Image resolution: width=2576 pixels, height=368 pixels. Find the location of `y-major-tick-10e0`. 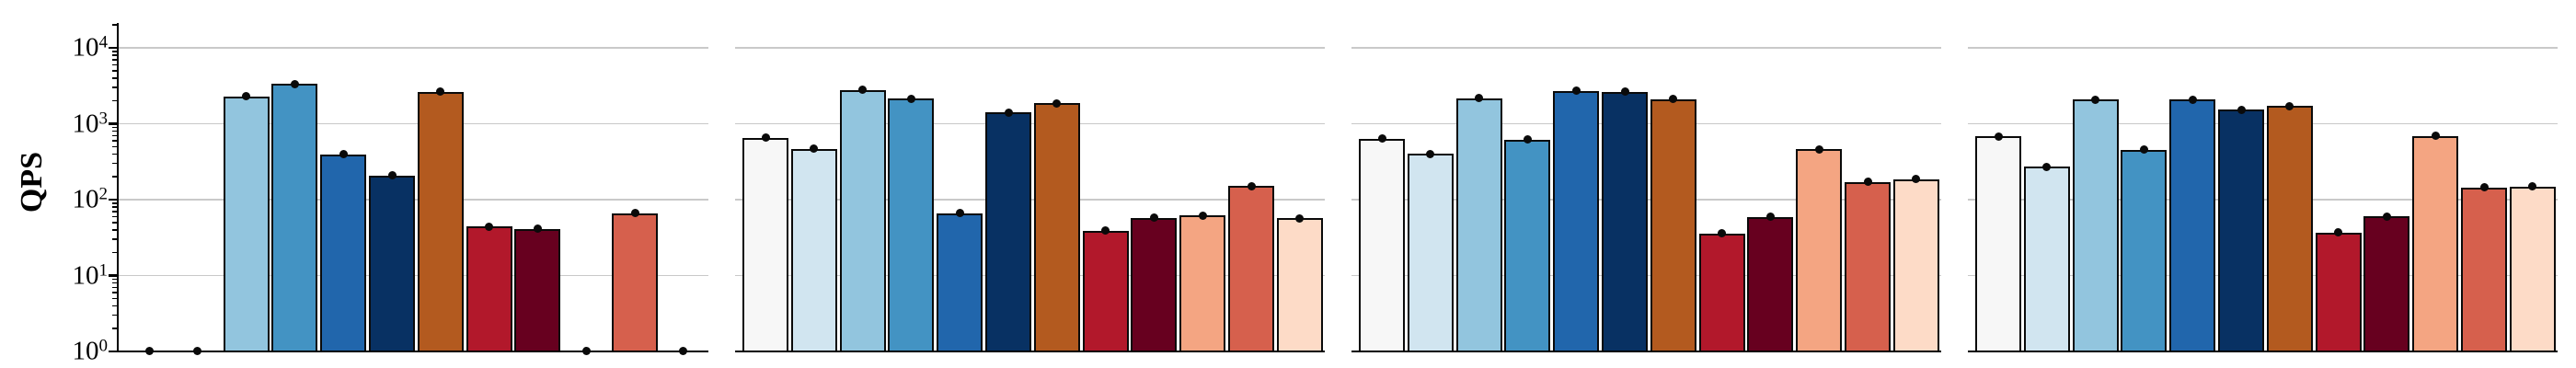

y-major-tick-10e0 is located at coordinates (113, 351).